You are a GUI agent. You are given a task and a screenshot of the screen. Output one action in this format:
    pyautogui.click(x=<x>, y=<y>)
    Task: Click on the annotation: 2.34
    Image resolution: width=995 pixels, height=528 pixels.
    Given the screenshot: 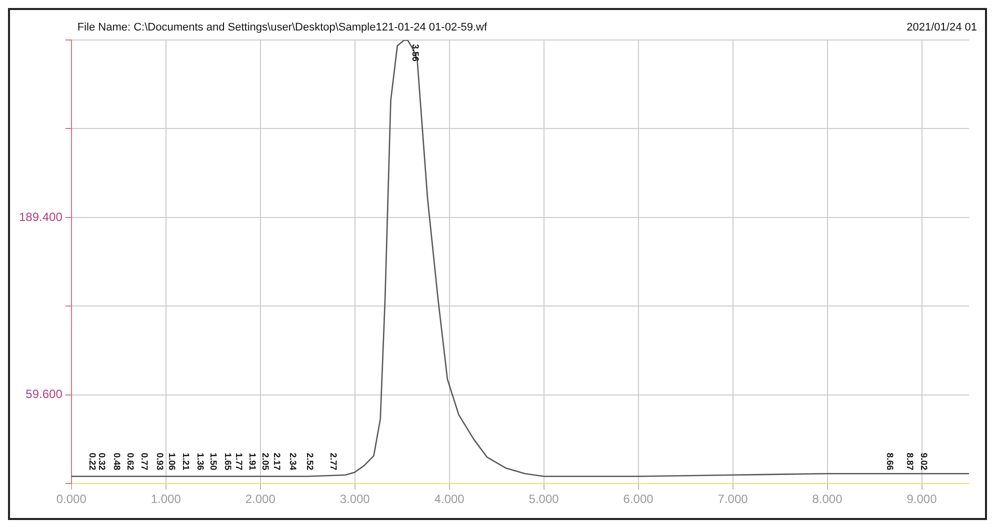 What is the action you would take?
    pyautogui.click(x=293, y=461)
    